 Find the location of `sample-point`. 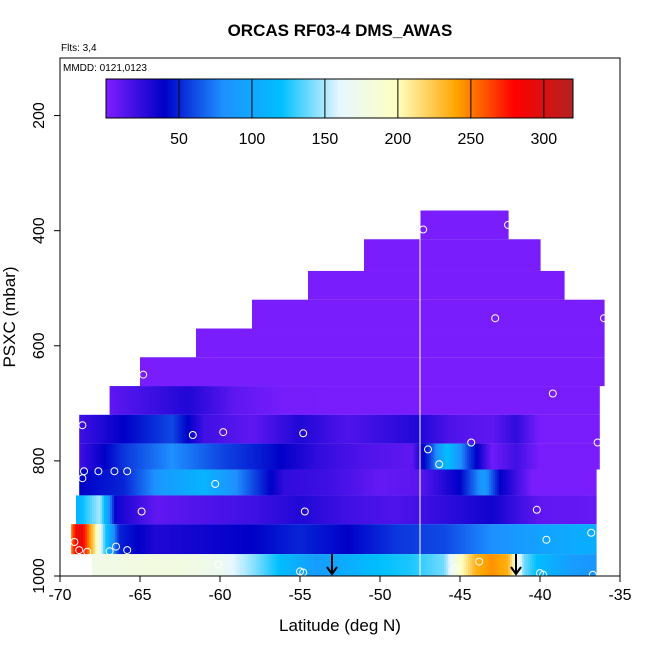

sample-point is located at coordinates (114, 471).